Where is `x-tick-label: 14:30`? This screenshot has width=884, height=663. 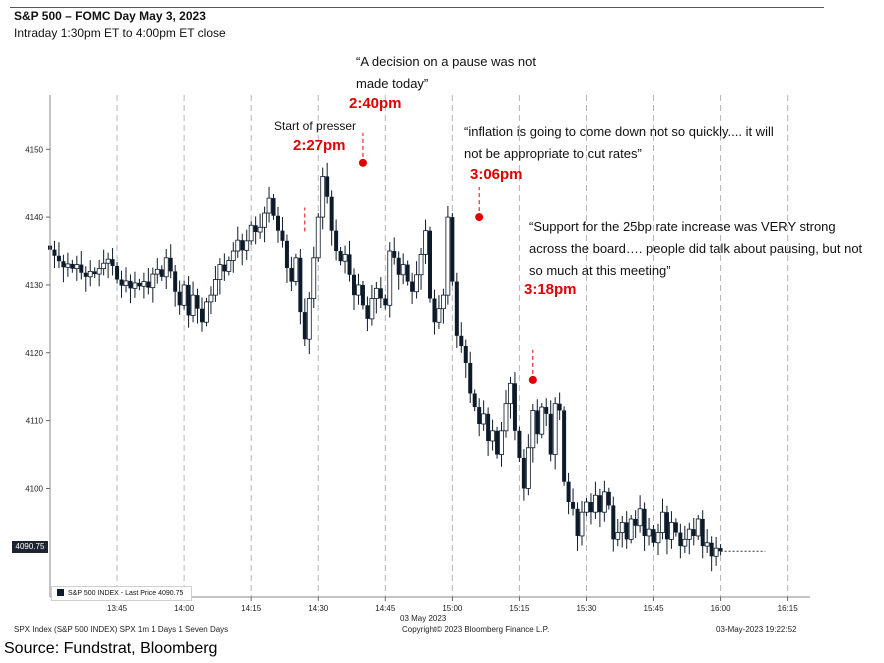 x-tick-label: 14:30 is located at coordinates (318, 608).